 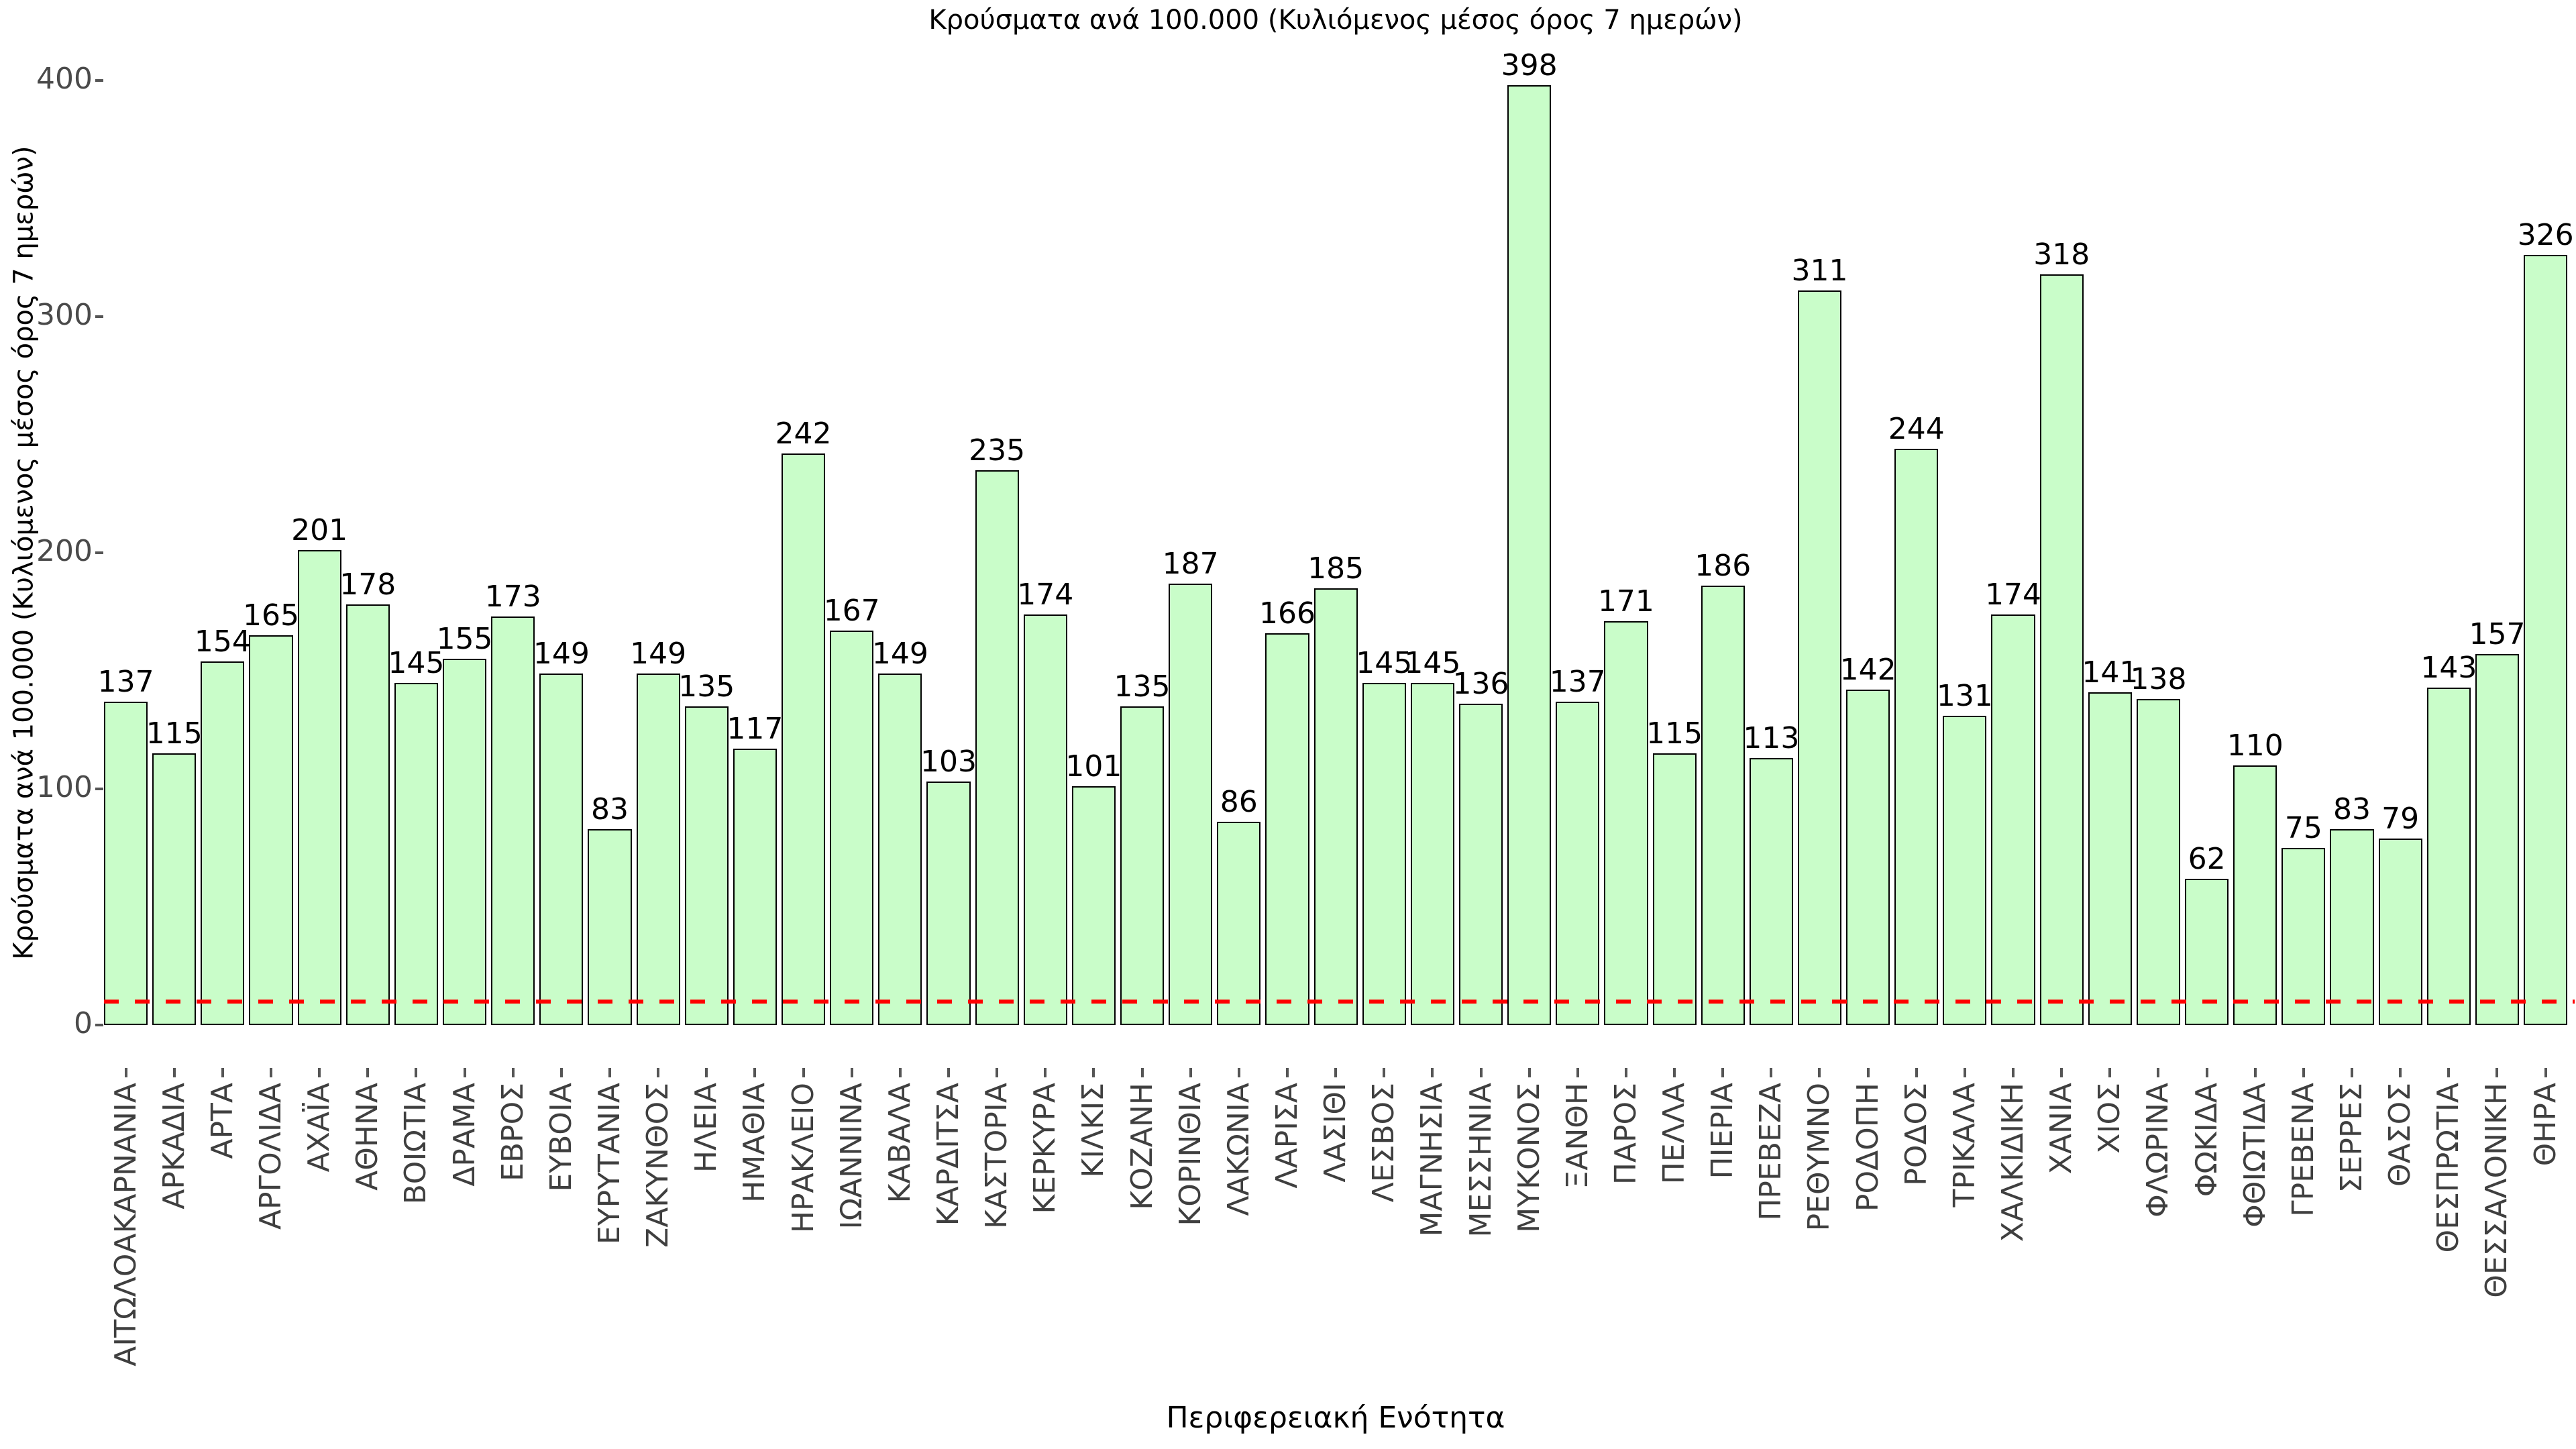 What do you see at coordinates (1916, 429) in the screenshot?
I see `bar-value-label: 244` at bounding box center [1916, 429].